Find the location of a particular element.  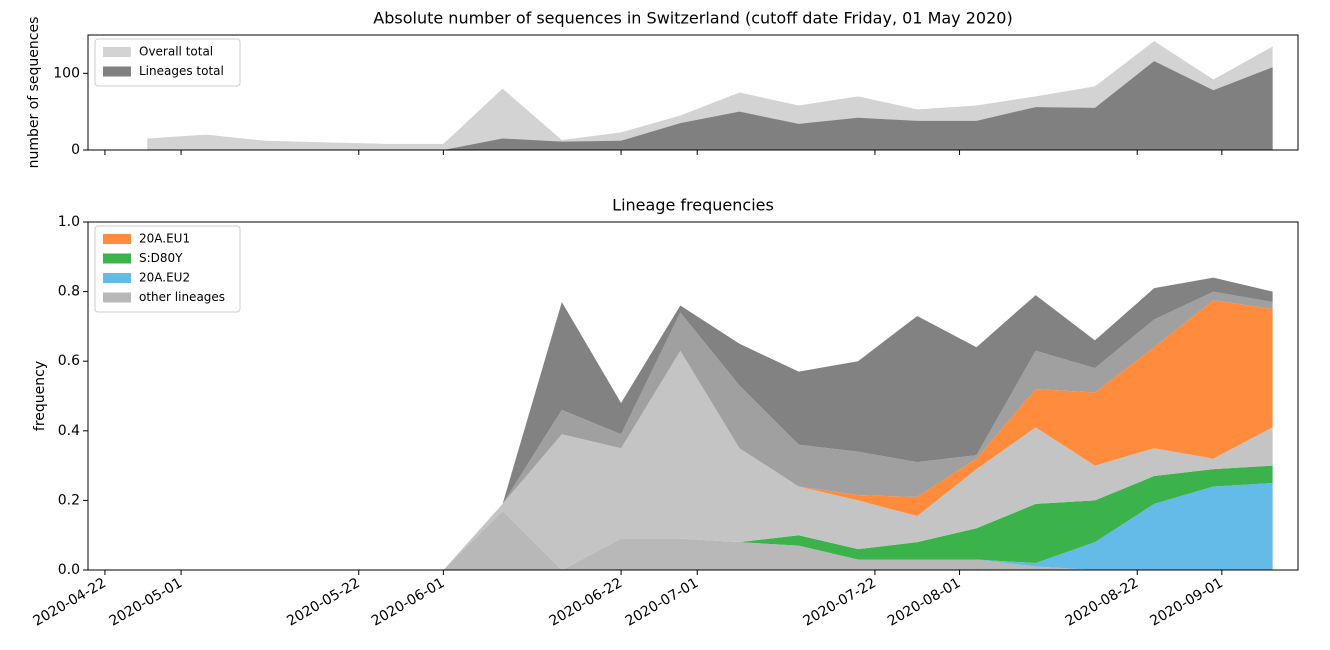

y-tick-label: 1.0 is located at coordinates (69, 222).